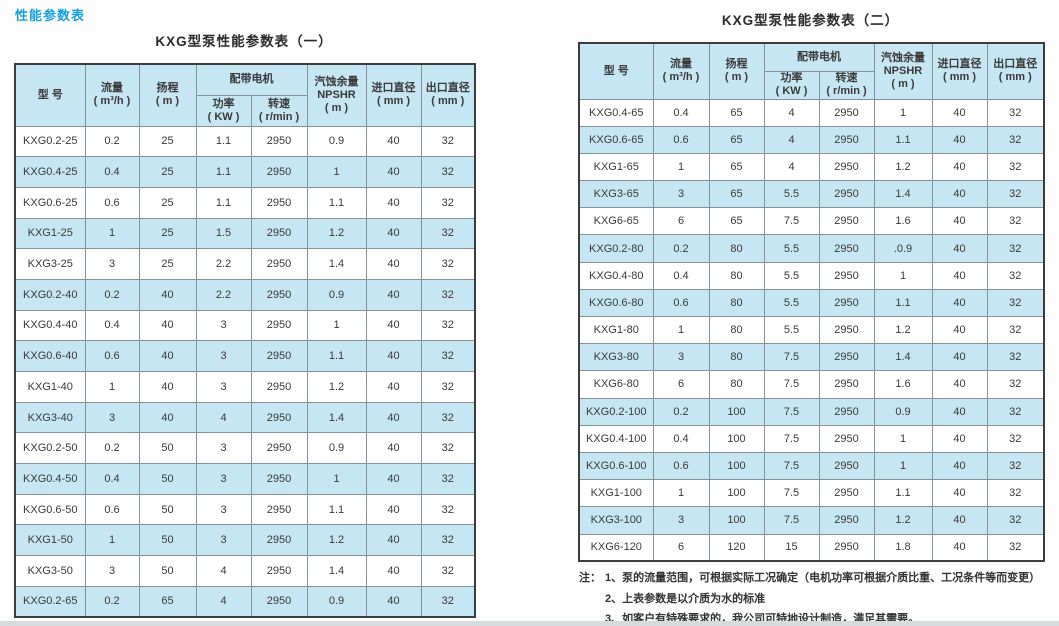 The width and height of the screenshot is (1059, 626). Describe the element at coordinates (245, 601) in the screenshot. I see `table-row: KXG0.2-65 0.2 65 4 2950 0.9 40 32` at that location.